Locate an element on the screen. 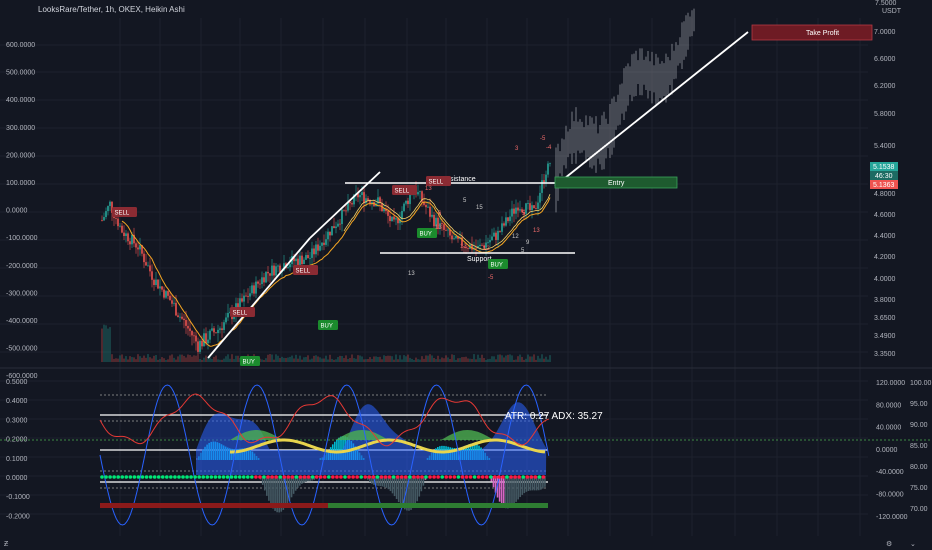 The height and width of the screenshot is (550, 932). chevron-down-icon: ⌄ is located at coordinates (913, 544).